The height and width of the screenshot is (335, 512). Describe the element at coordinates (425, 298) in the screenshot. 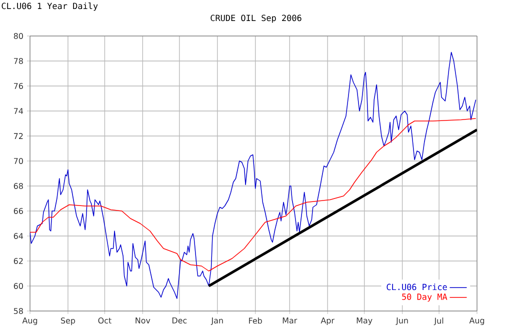

I see `legend-label: 50 Day MA` at that location.